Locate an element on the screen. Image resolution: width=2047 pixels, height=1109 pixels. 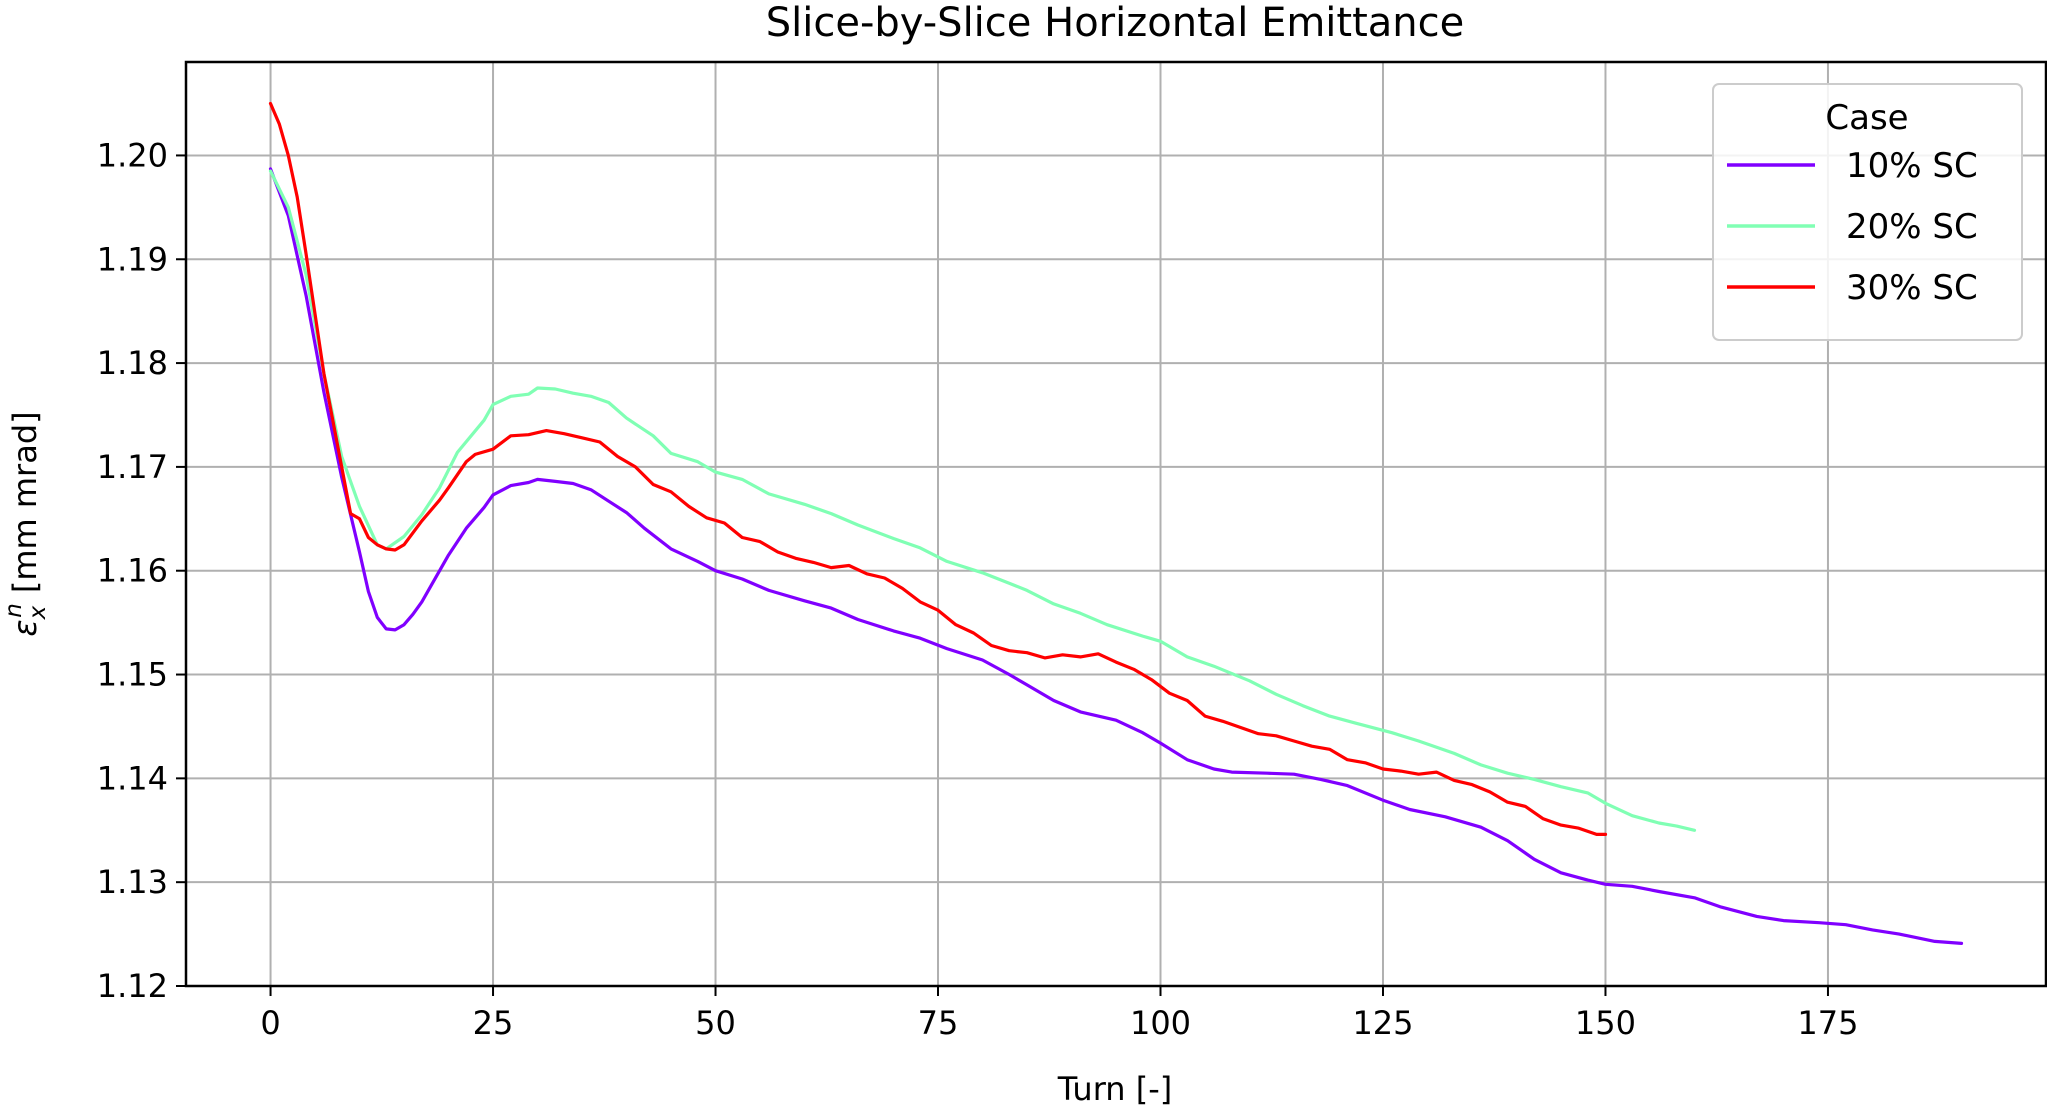
legend-title: Case is located at coordinates (1866, 118).